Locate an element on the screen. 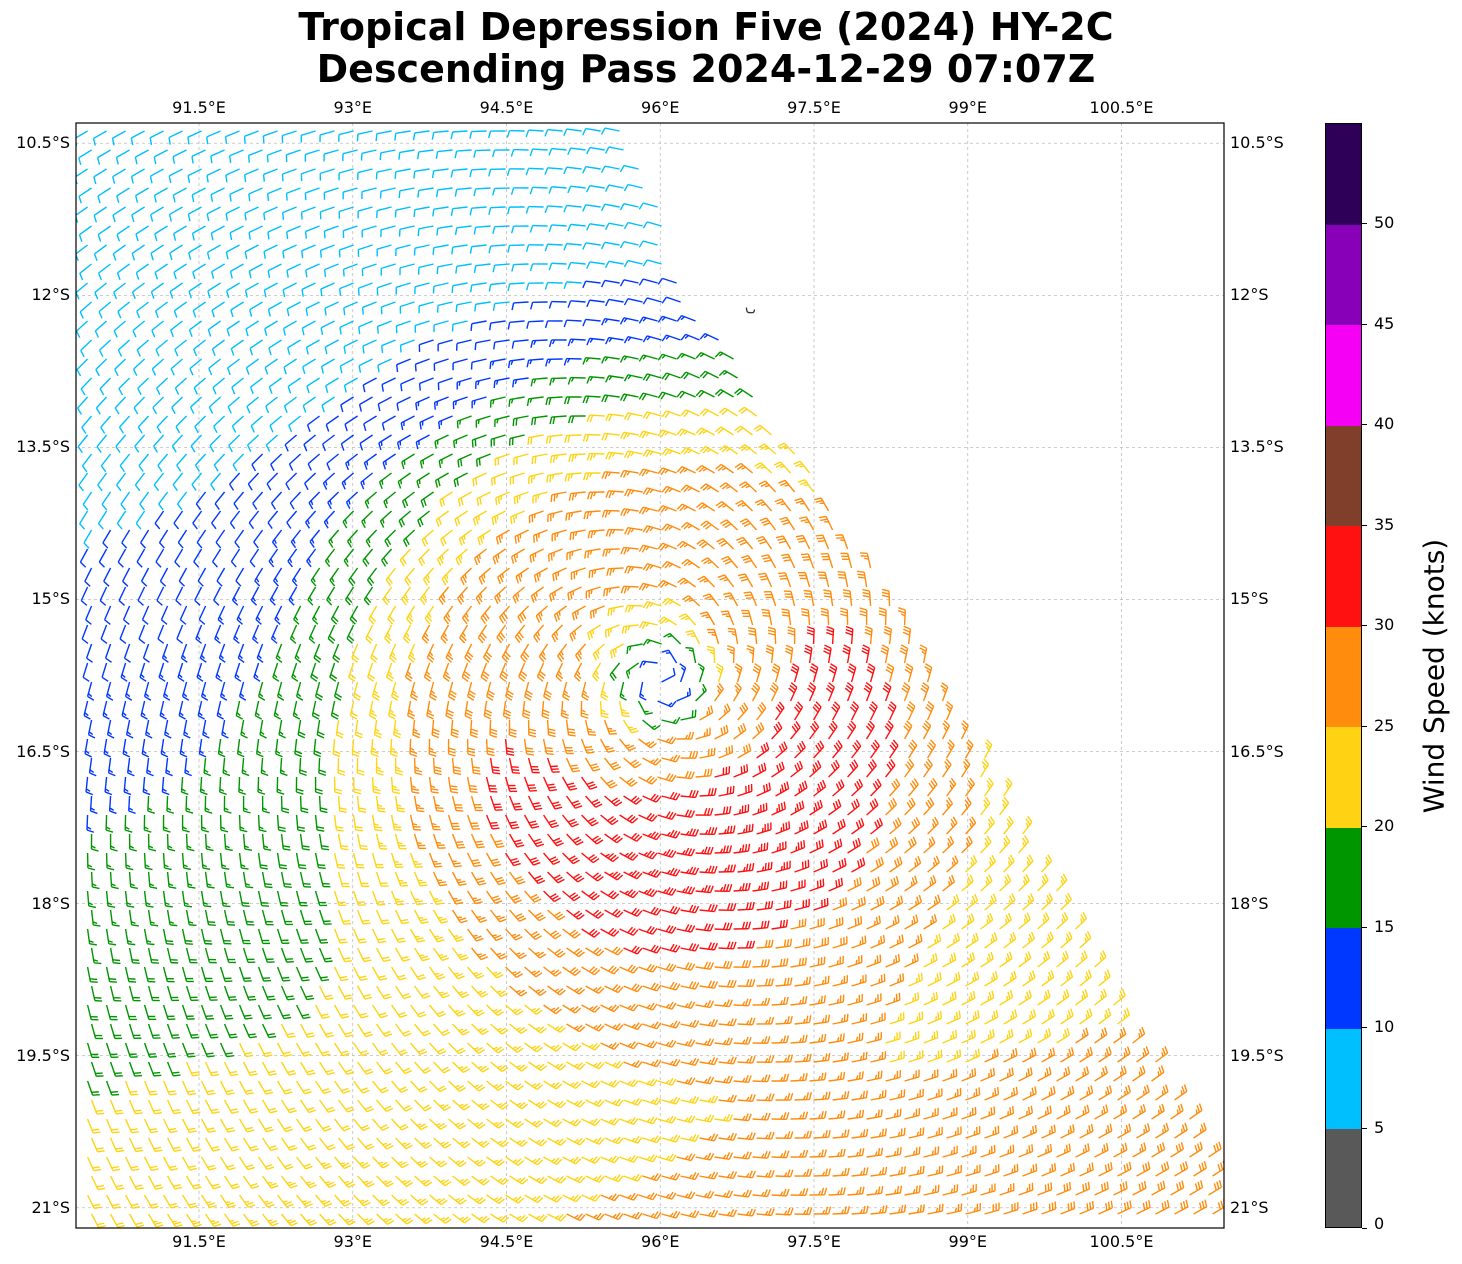  lon-tick-label-bottom: 94.5°E is located at coordinates (506, 1241).